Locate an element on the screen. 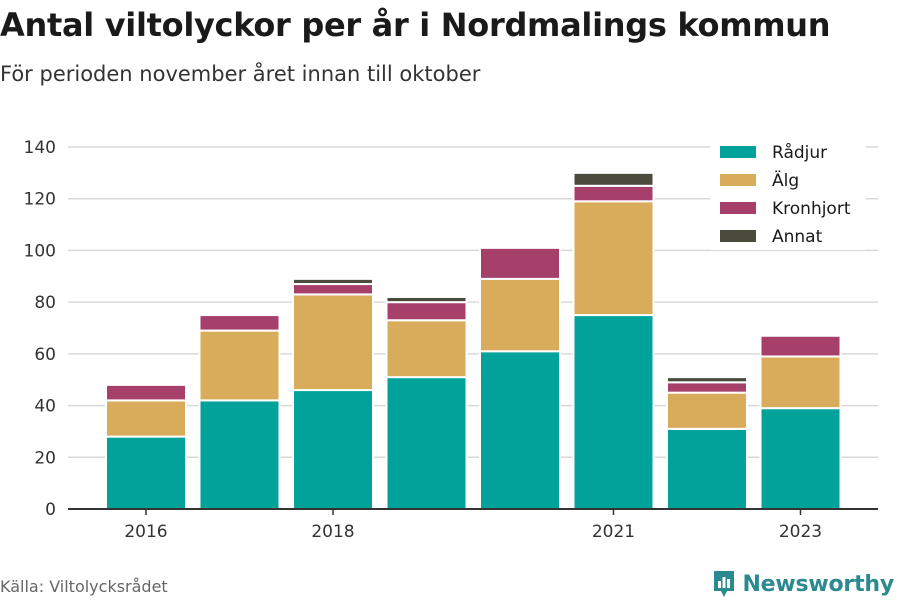 Image resolution: width=900 pixels, height=600 pixels. y-tick-label: 40 is located at coordinates (45, 407).